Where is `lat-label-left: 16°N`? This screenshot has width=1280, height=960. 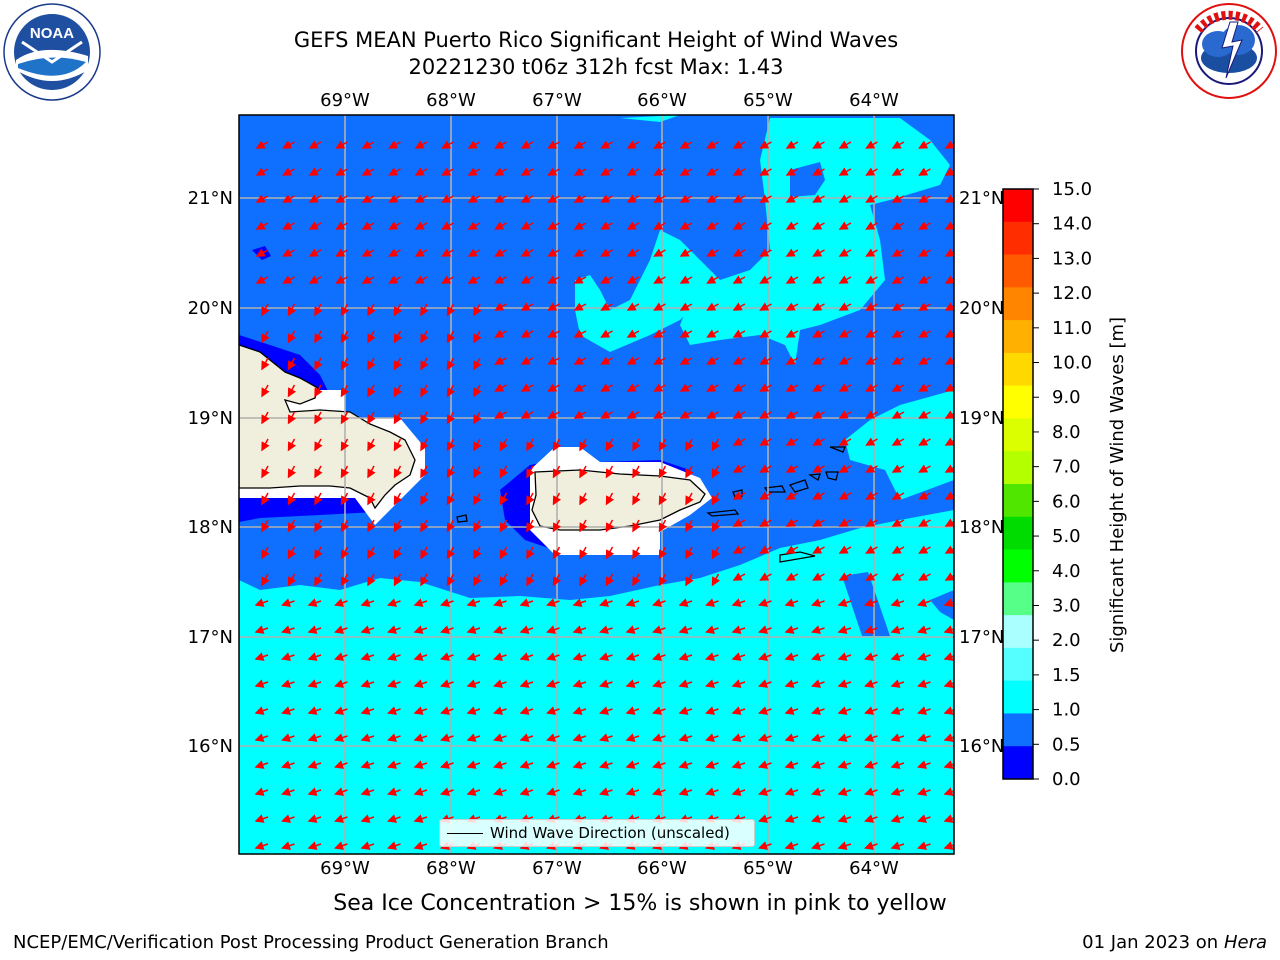 lat-label-left: 16°N is located at coordinates (210, 746).